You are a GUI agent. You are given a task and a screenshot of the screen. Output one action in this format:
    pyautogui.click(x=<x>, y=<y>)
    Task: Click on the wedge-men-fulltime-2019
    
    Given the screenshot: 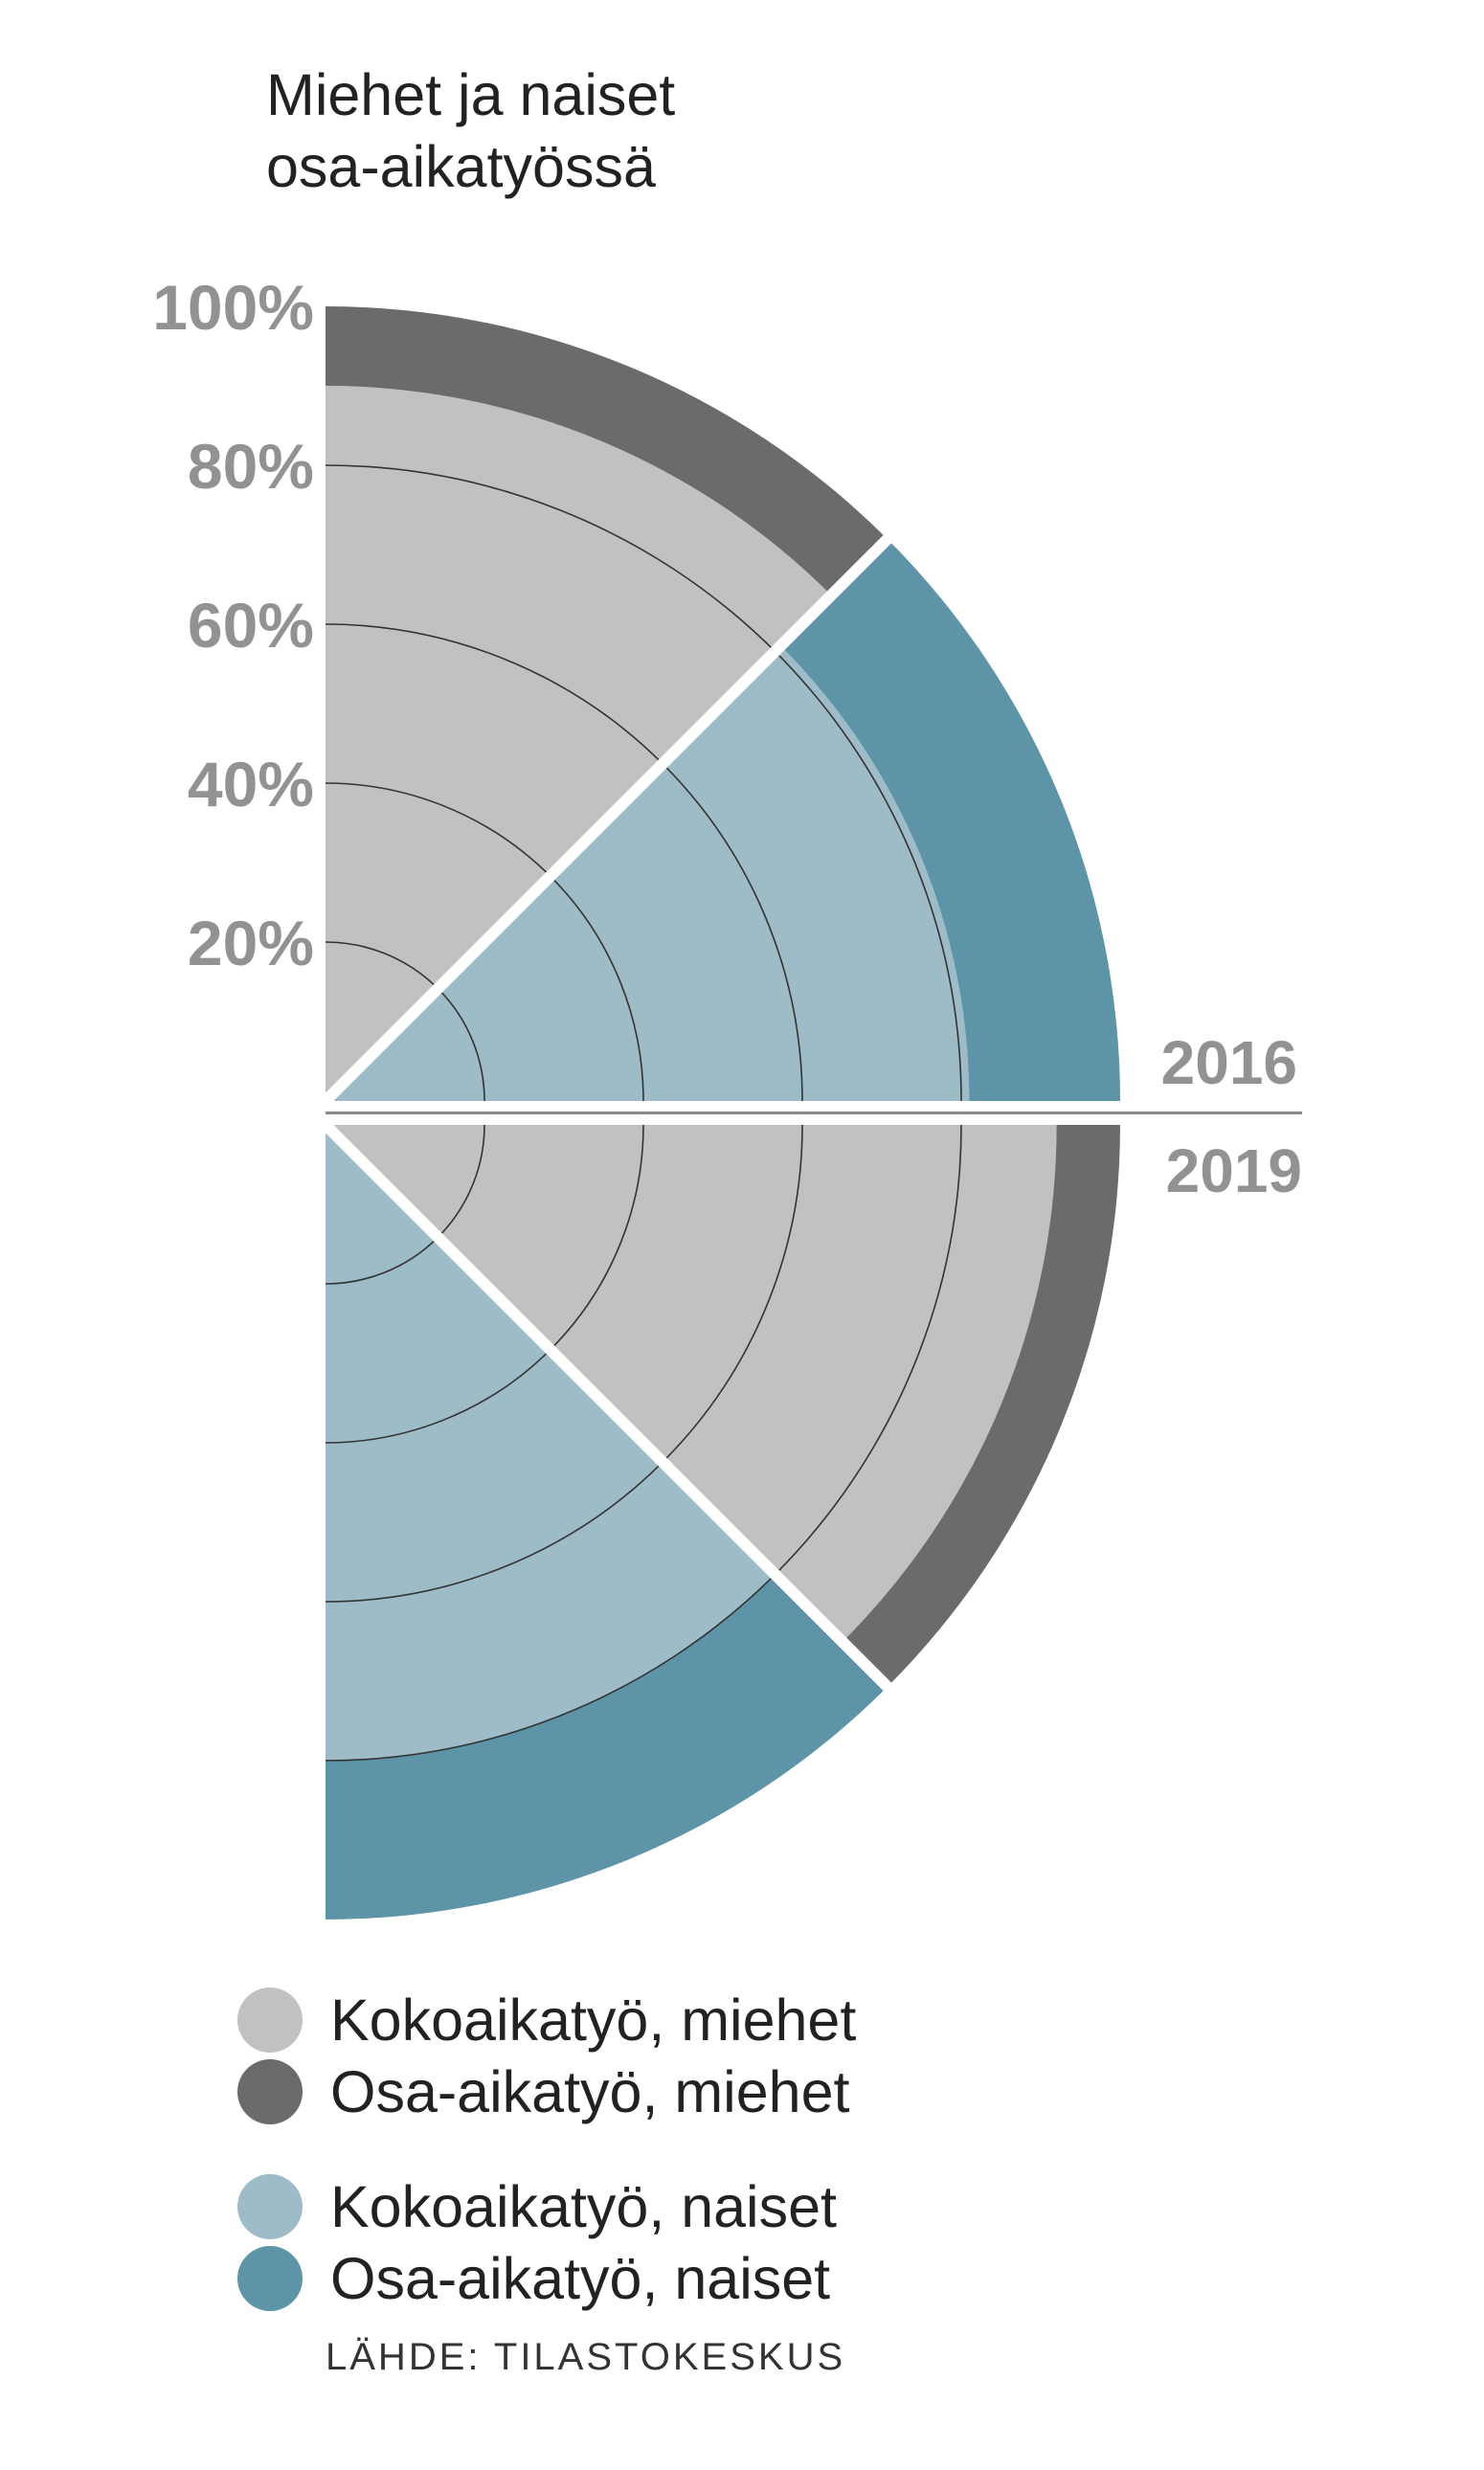 What is the action you would take?
    pyautogui.click(x=691, y=1384)
    